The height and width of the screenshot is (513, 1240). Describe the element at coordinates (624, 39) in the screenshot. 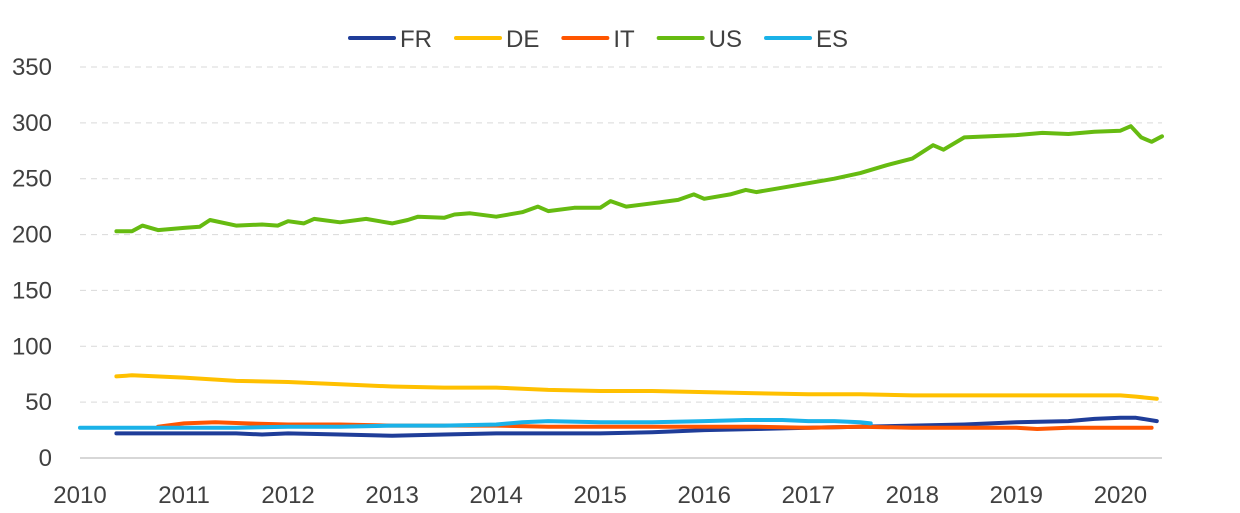

I see `legend-label: IT` at that location.